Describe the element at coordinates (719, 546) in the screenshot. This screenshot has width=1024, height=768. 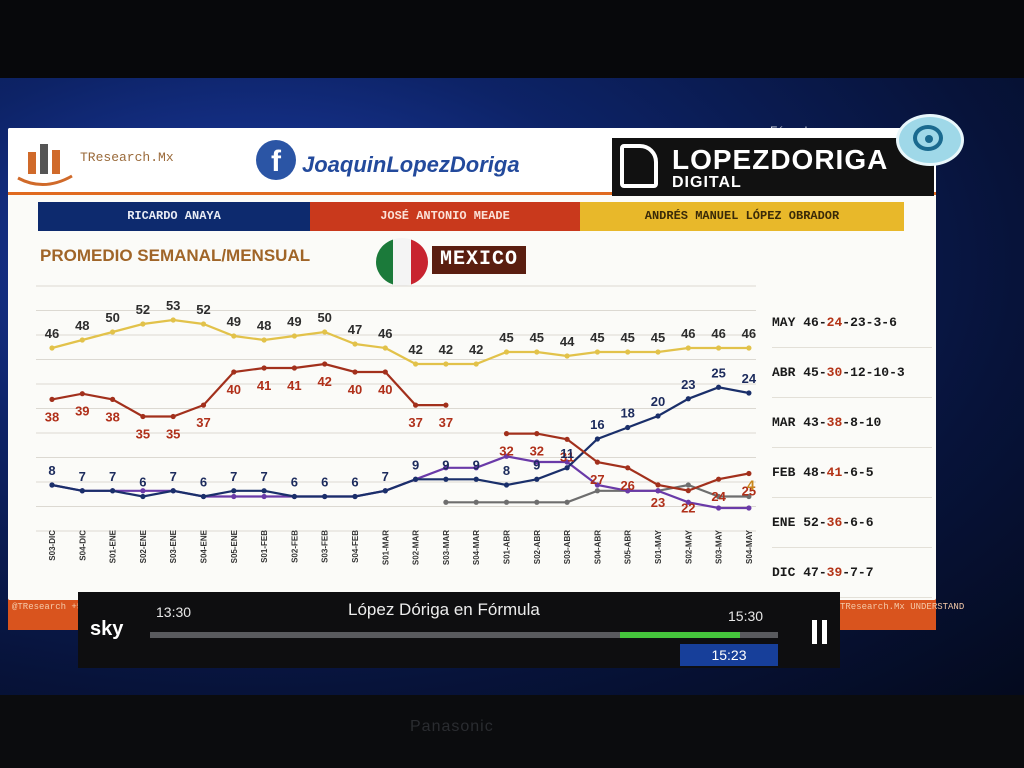
I see `x-tick-label: S03-MAY` at that location.